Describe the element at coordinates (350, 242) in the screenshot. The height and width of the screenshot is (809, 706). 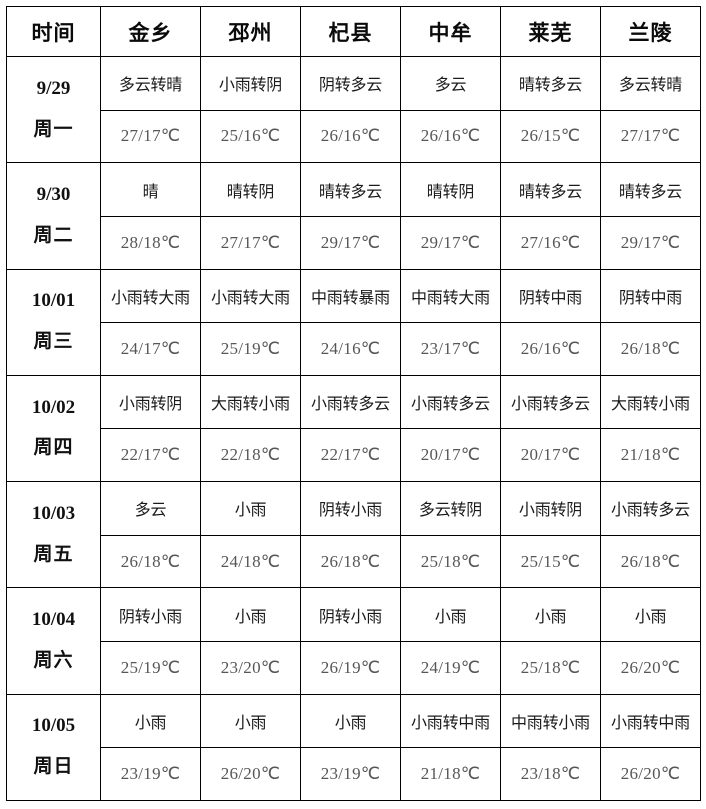
I see `temperature-cell: 29/17℃` at that location.